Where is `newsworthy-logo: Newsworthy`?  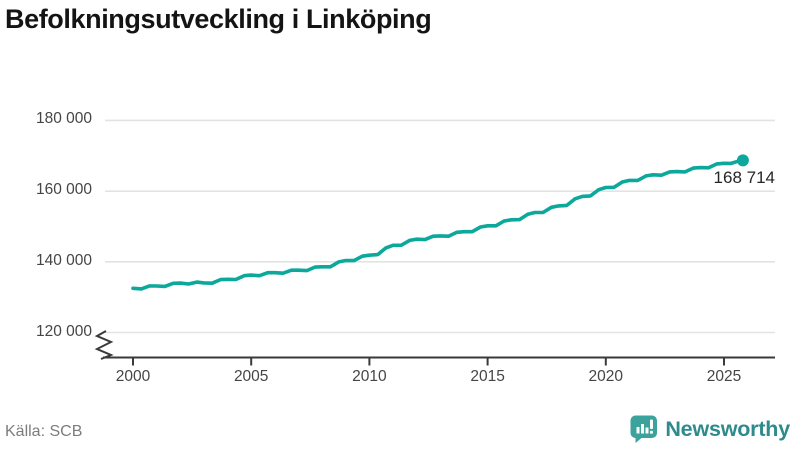 newsworthy-logo: Newsworthy is located at coordinates (710, 429).